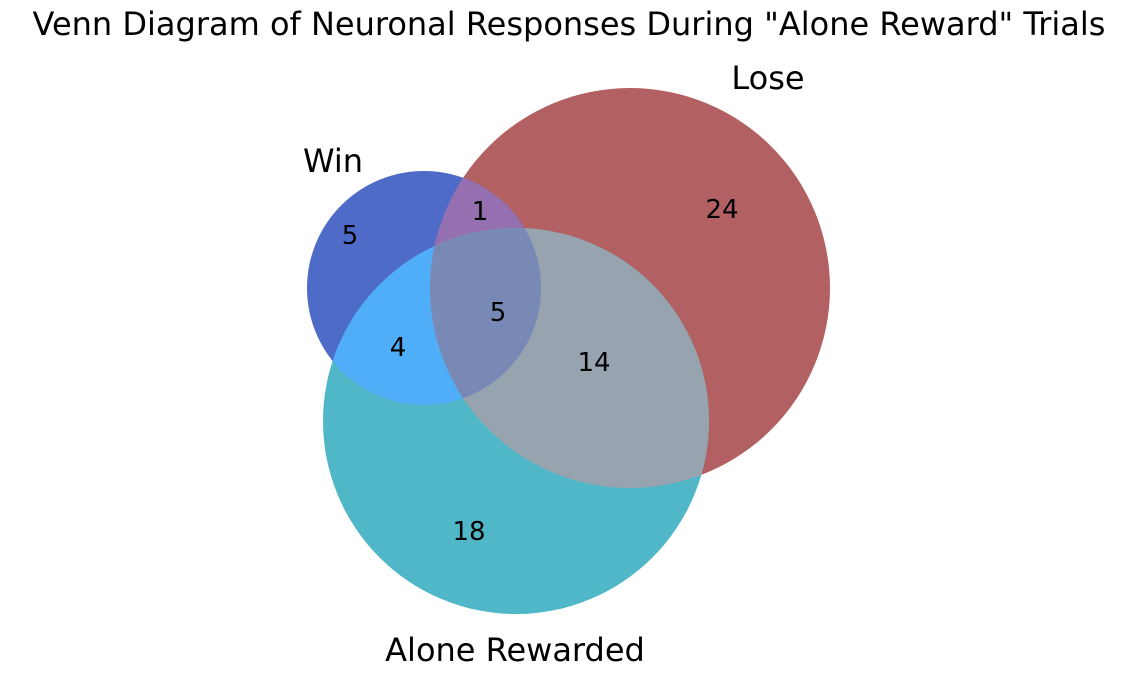  What do you see at coordinates (767, 78) in the screenshot?
I see `lose-set-label: Lose` at bounding box center [767, 78].